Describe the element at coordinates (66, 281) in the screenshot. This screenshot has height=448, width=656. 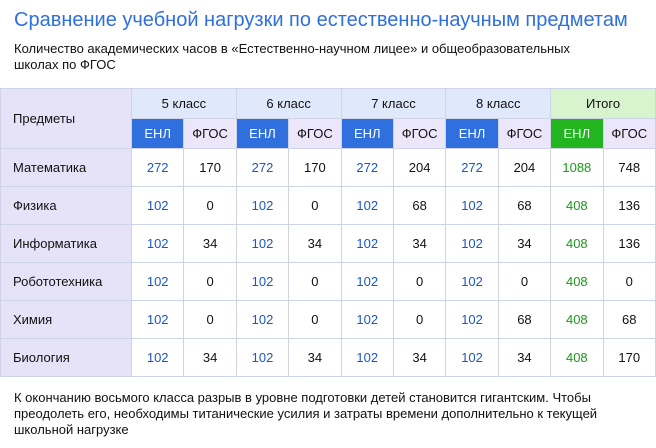
I see `subject-cell: Робототехника` at that location.